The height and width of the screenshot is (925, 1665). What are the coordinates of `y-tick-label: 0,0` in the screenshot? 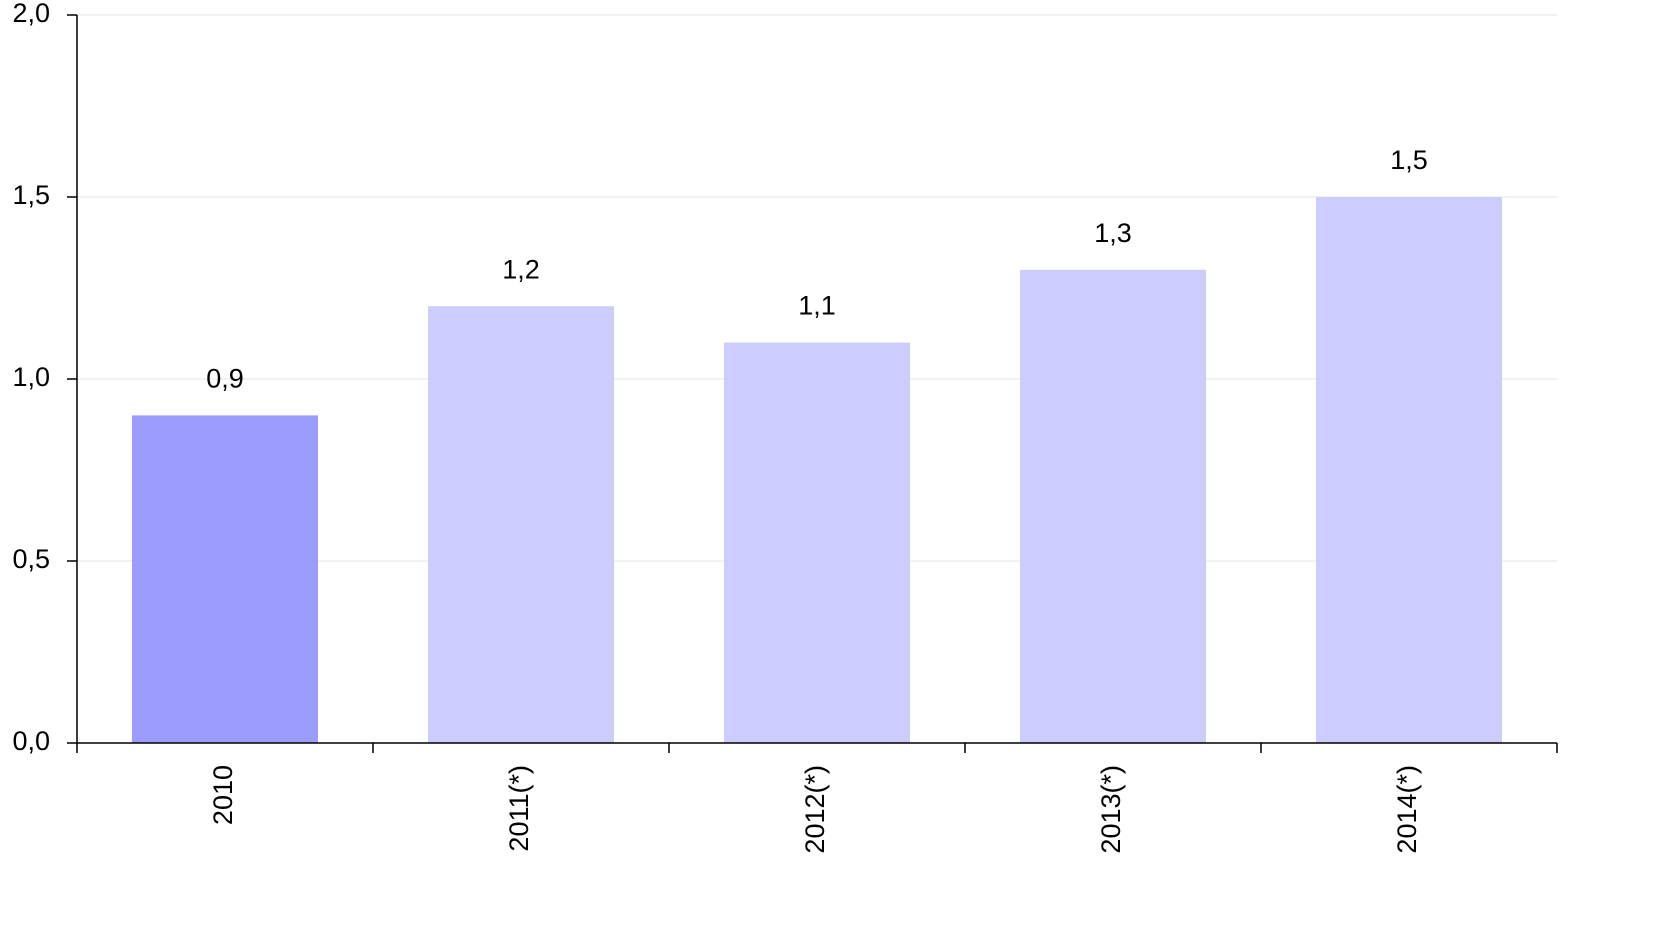 It's located at (31, 741).